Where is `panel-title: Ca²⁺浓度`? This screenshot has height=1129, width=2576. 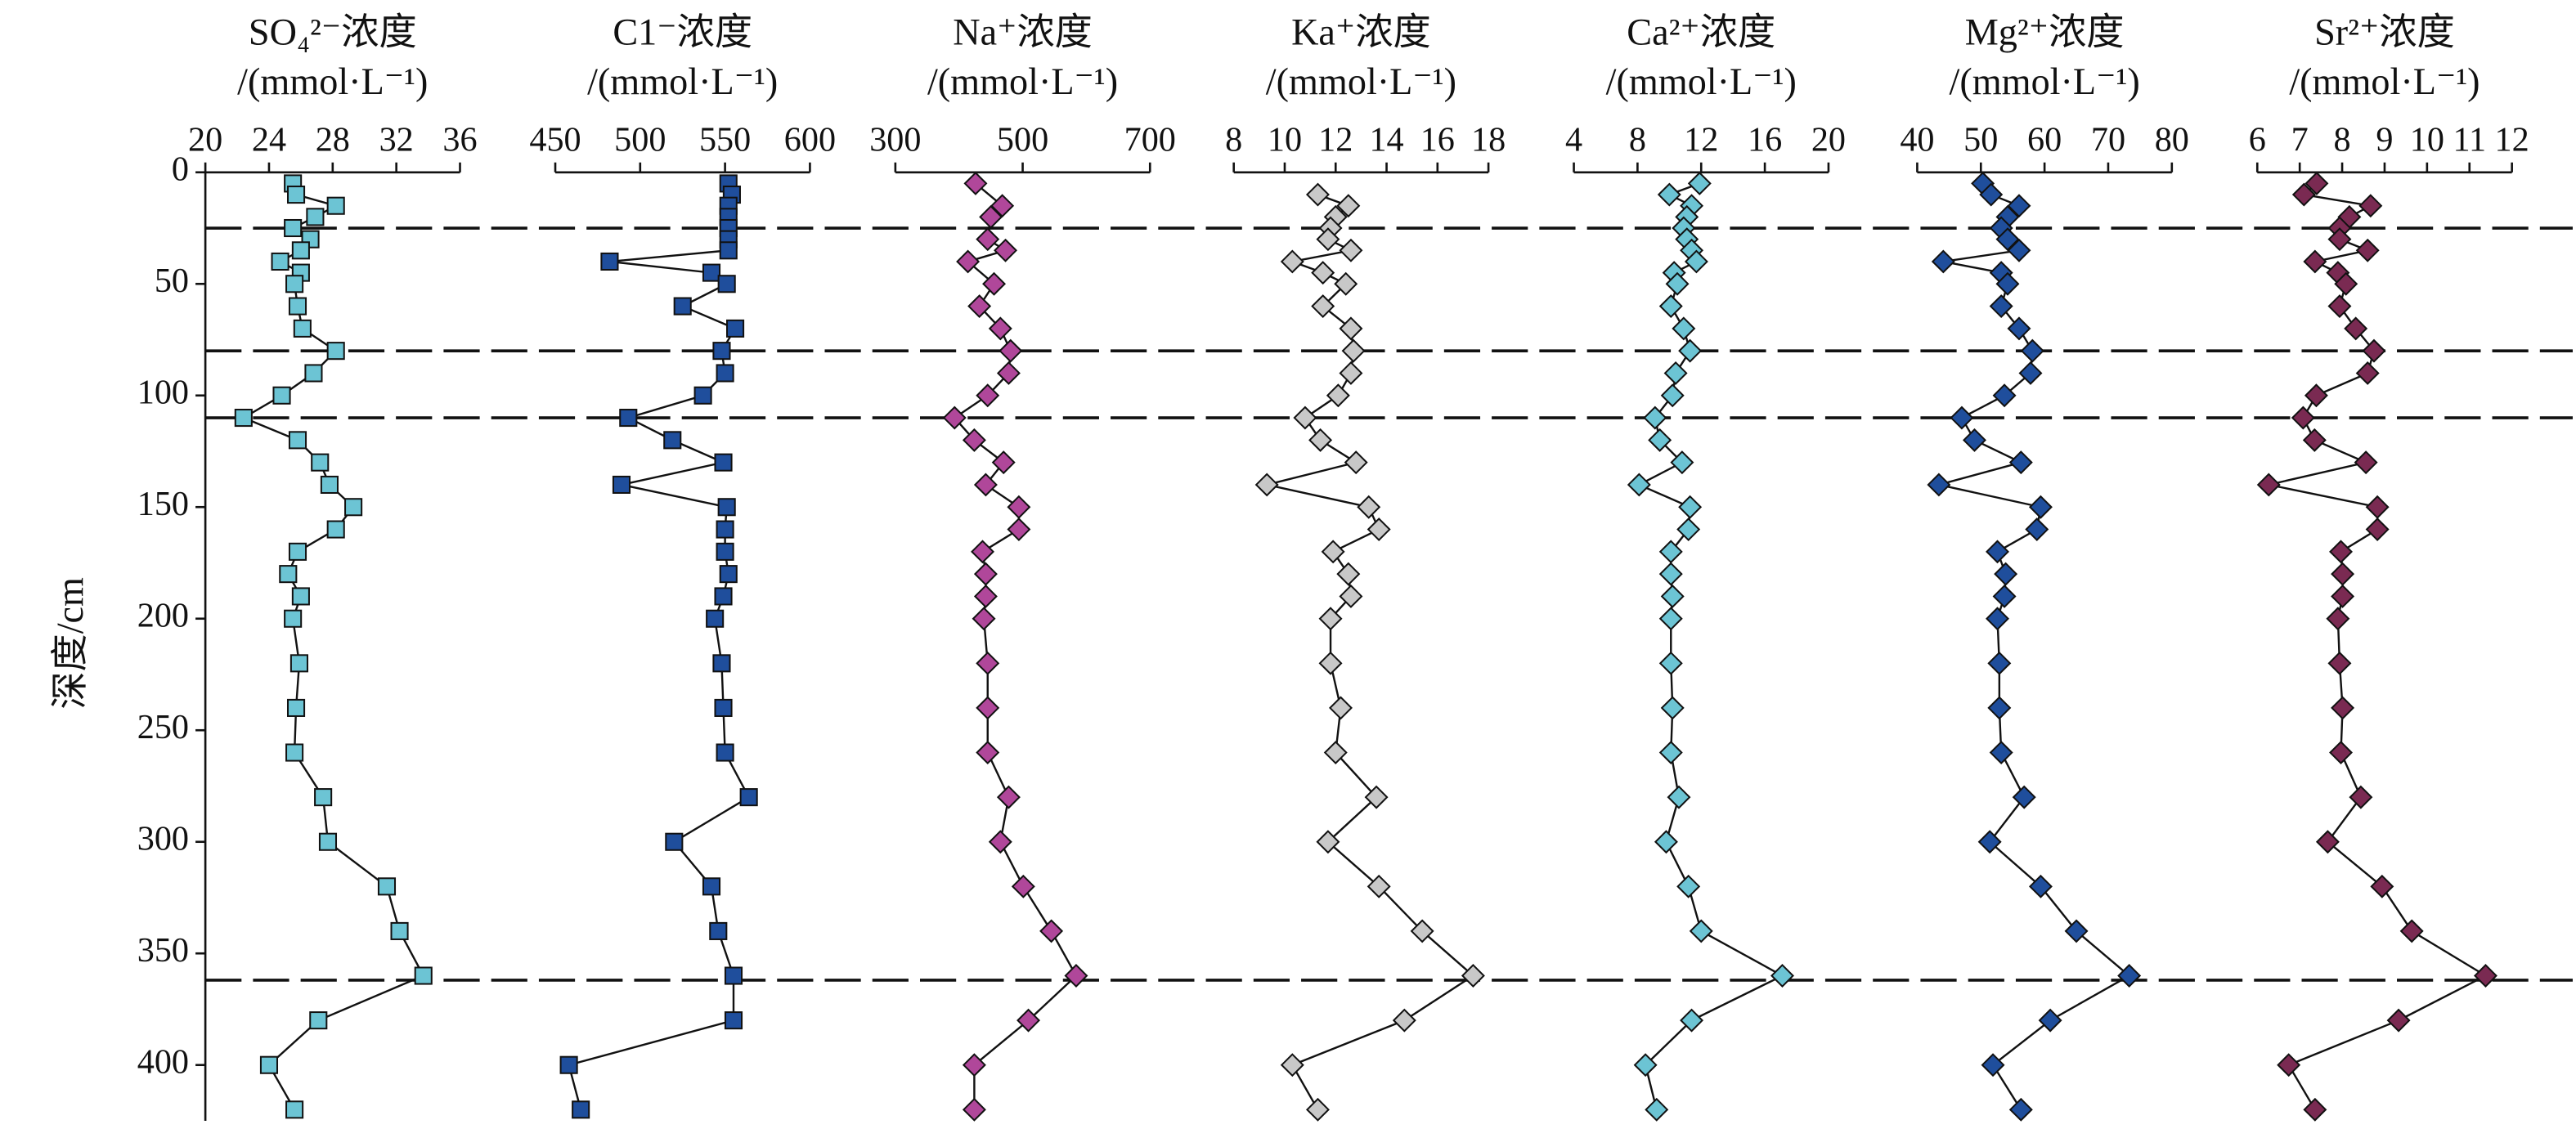
panel-title: Ca²⁺浓度 is located at coordinates (1701, 32).